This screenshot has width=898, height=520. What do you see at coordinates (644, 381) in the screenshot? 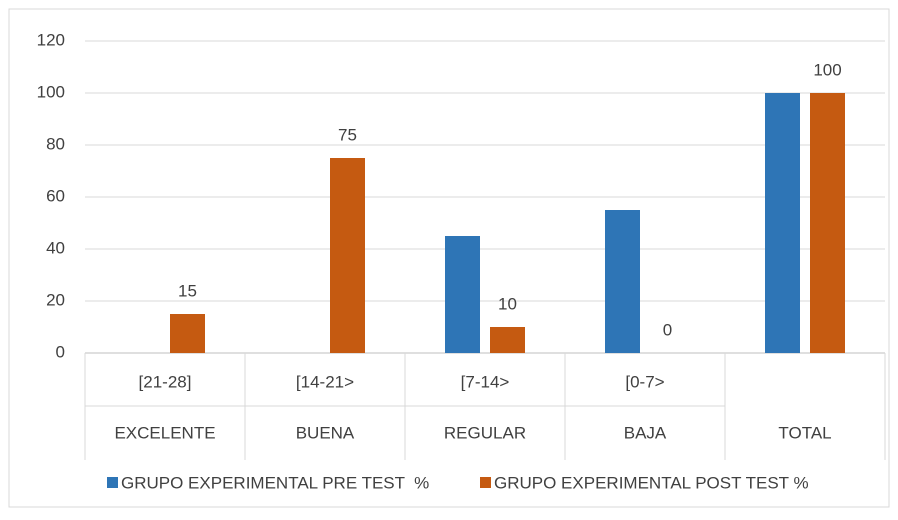
I see `x-tick-label: [0-7>` at bounding box center [644, 381].